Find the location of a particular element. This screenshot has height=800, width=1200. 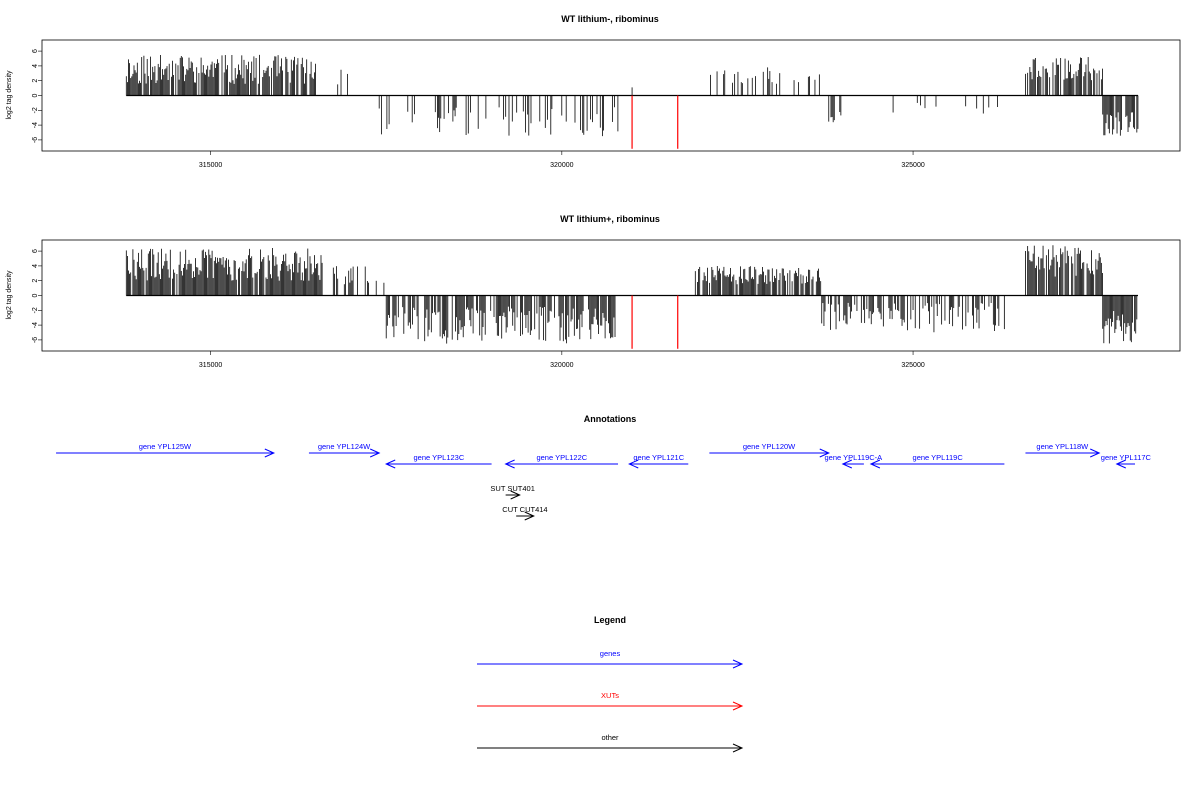

panel1-title: WT lithium-, ribominus is located at coordinates (610, 19).